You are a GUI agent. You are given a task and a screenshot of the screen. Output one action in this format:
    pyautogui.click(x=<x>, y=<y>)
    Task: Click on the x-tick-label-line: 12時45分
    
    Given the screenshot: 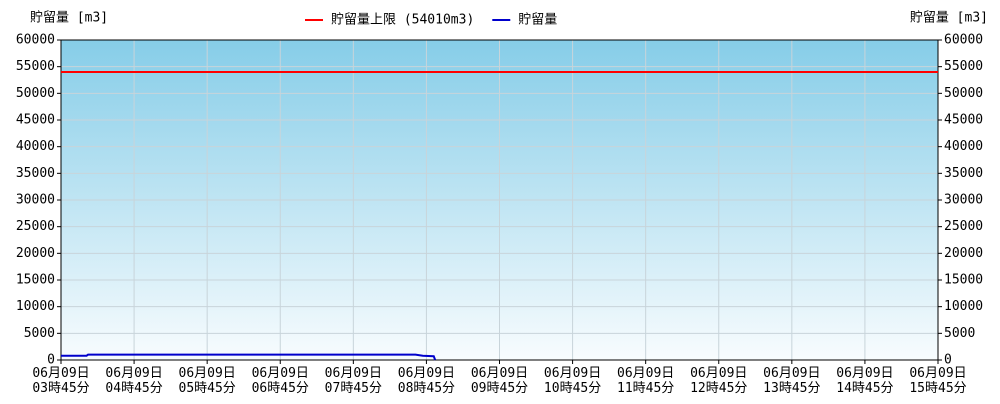 What is the action you would take?
    pyautogui.click(x=718, y=388)
    